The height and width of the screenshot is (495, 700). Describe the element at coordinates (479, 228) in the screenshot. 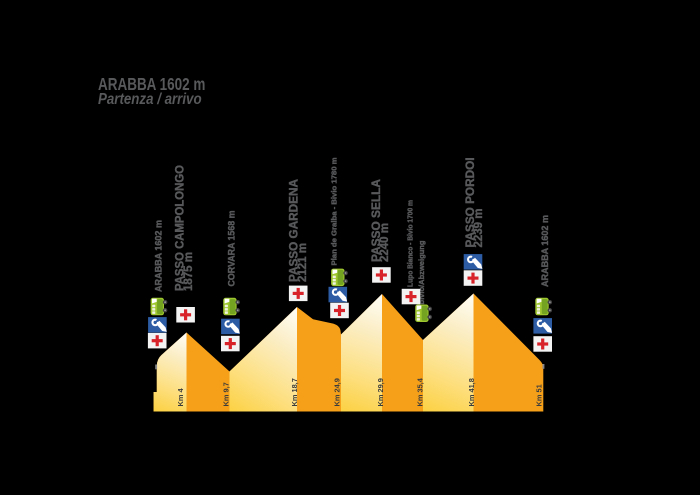

I see `svg-text: 2239 m` at that location.